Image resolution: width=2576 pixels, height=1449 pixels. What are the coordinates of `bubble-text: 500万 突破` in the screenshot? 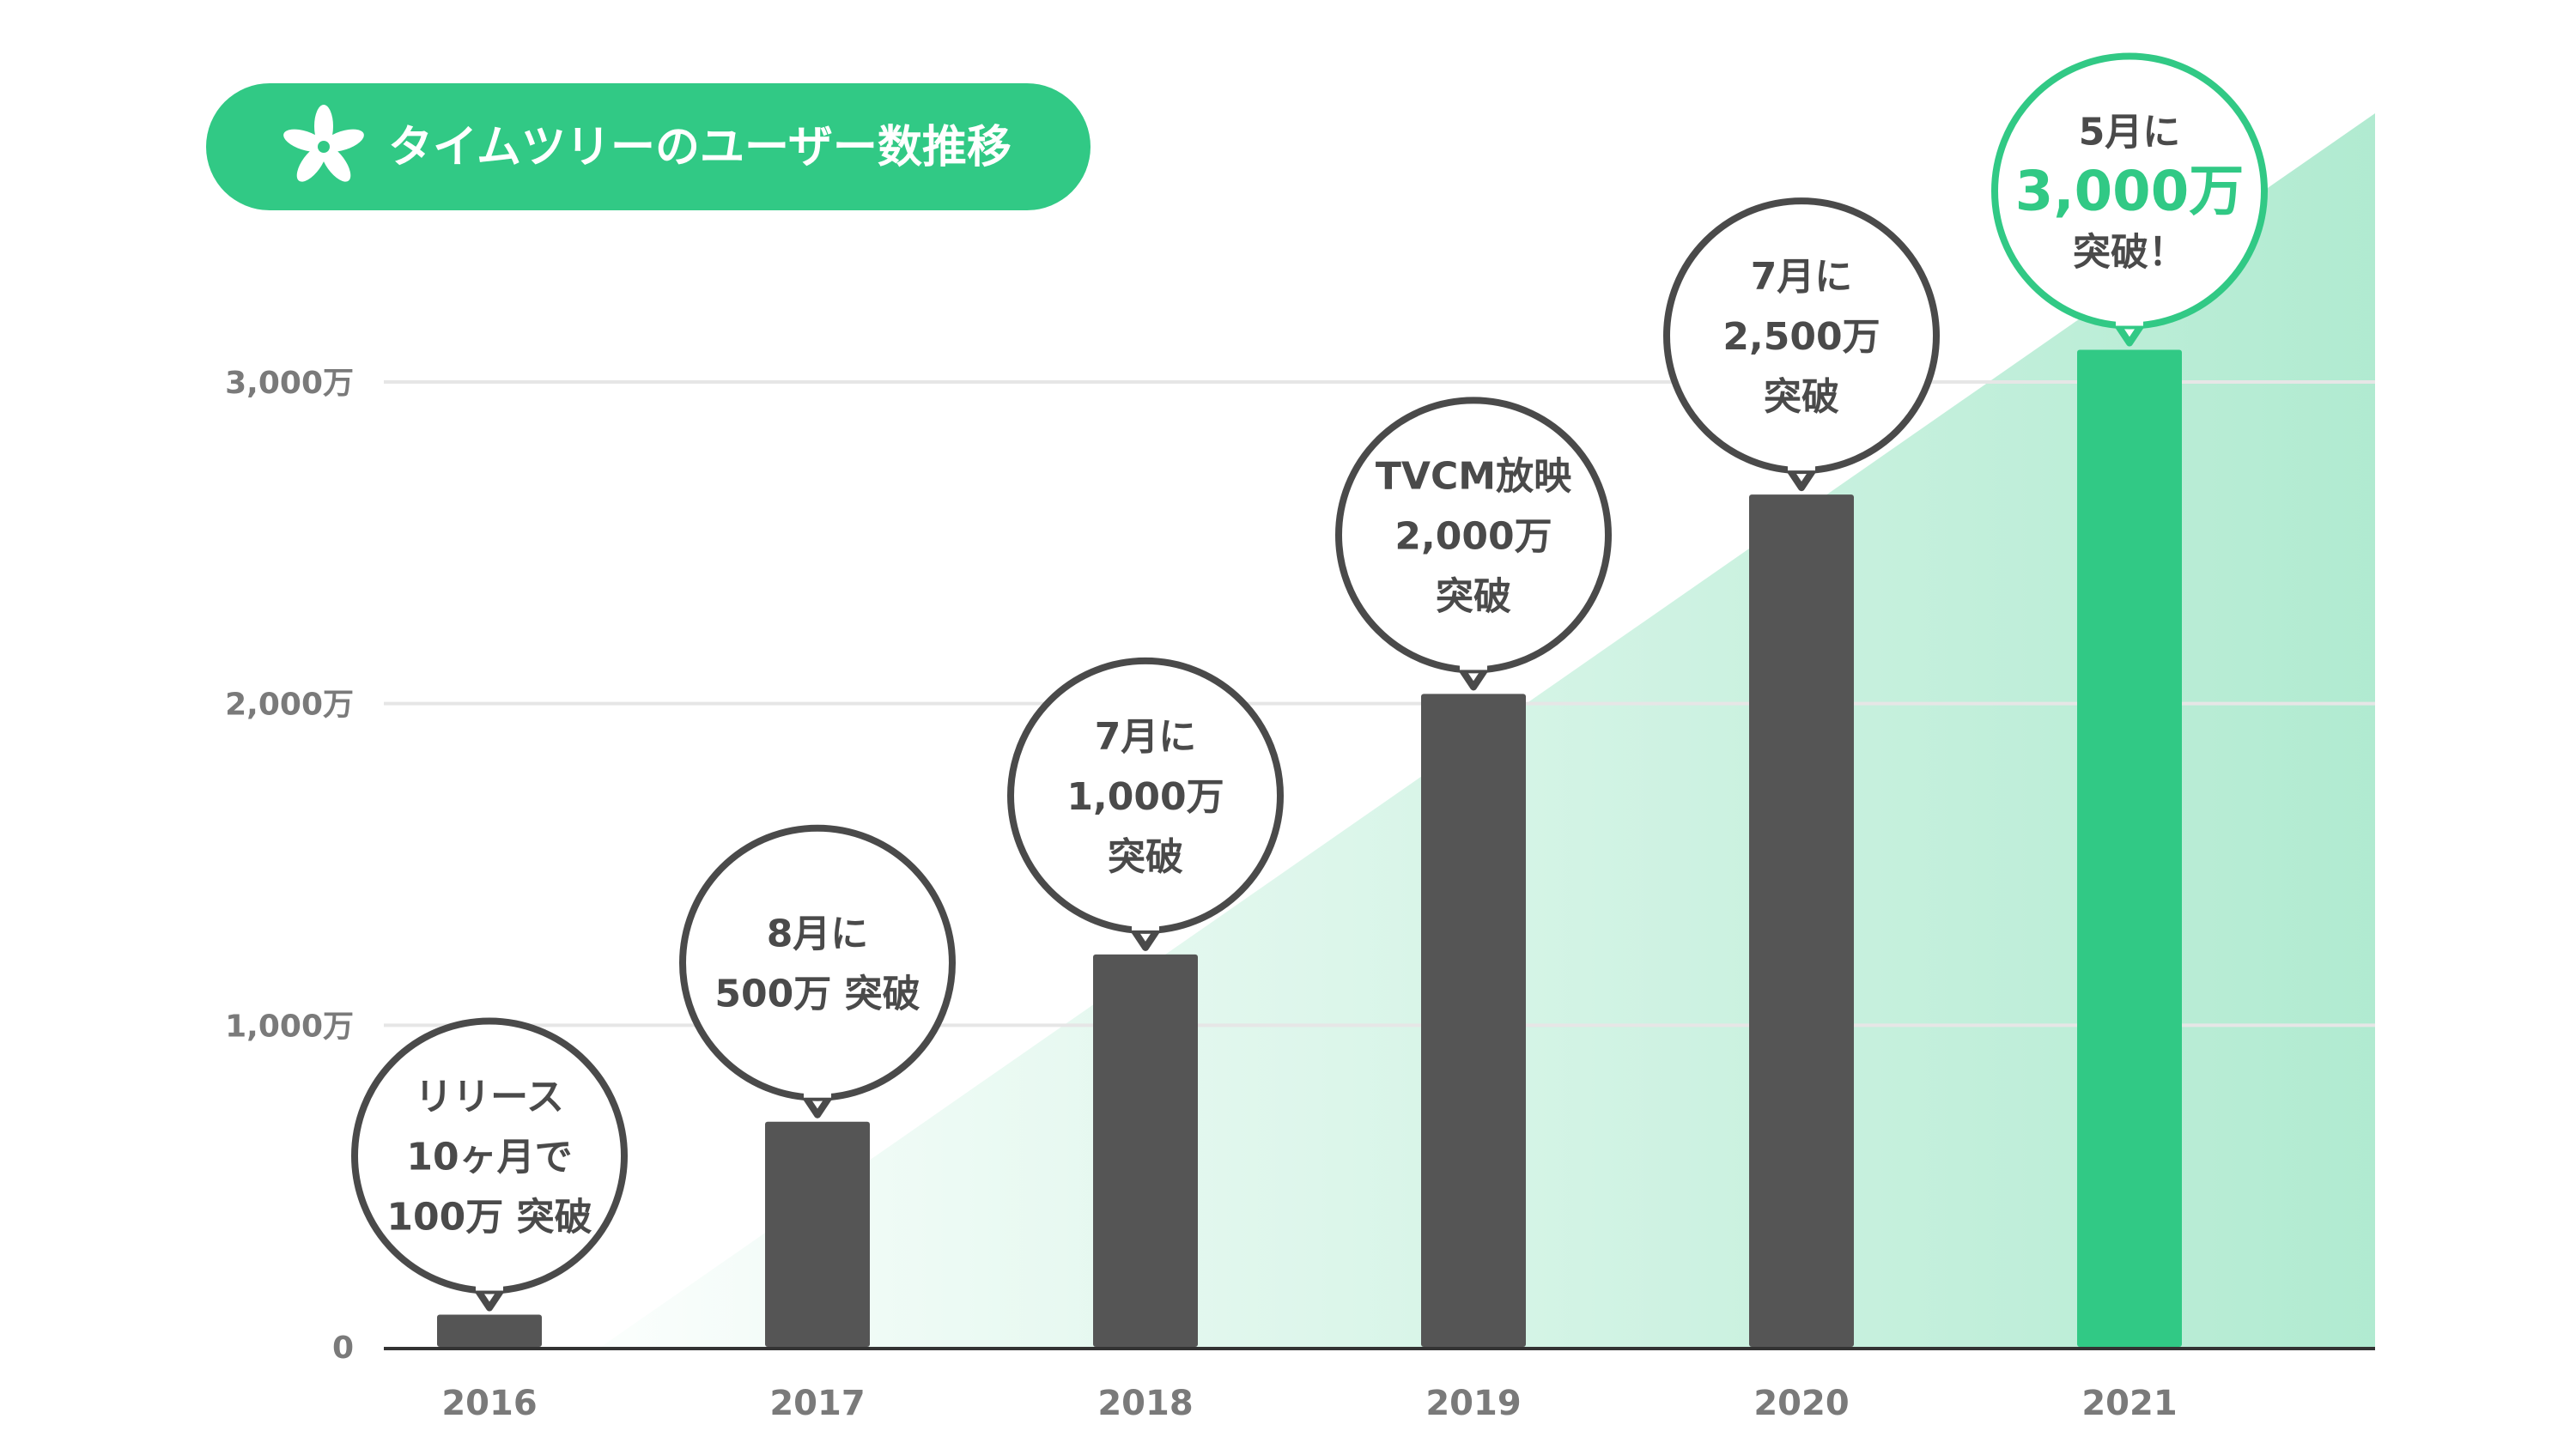 It's located at (817, 995).